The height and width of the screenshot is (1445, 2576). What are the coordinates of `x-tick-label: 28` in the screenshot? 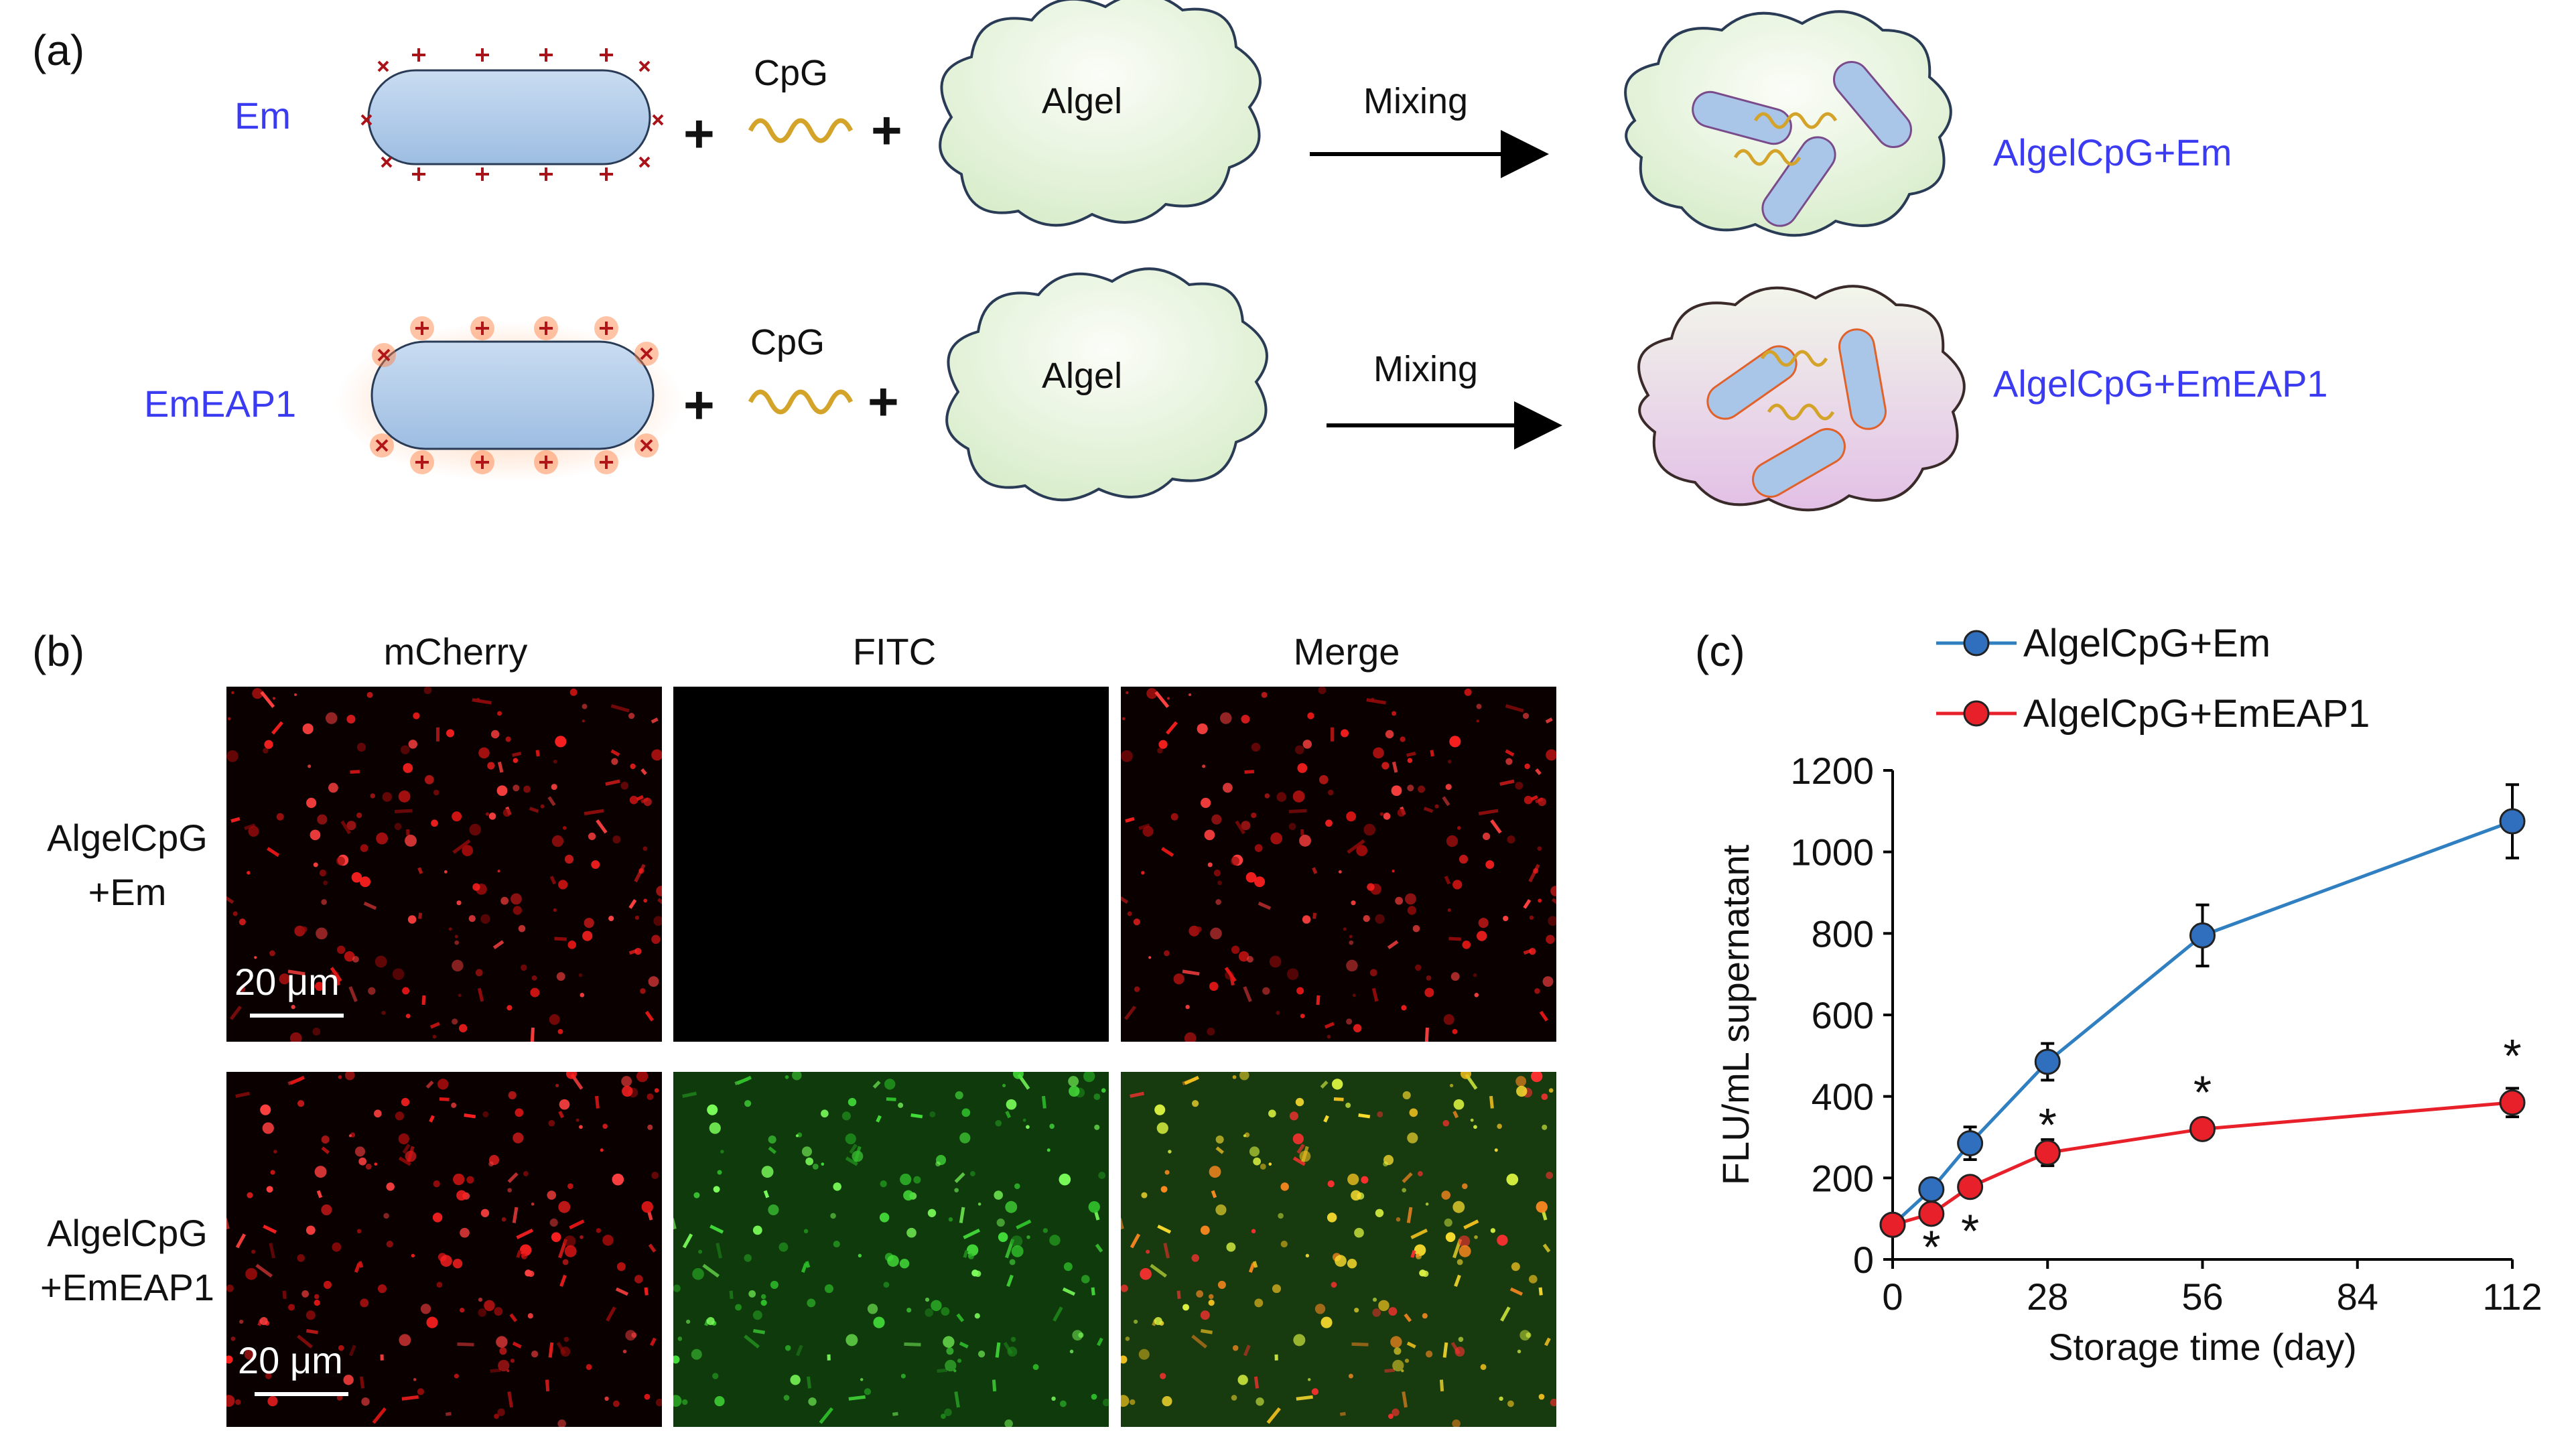 It's located at (2048, 1297).